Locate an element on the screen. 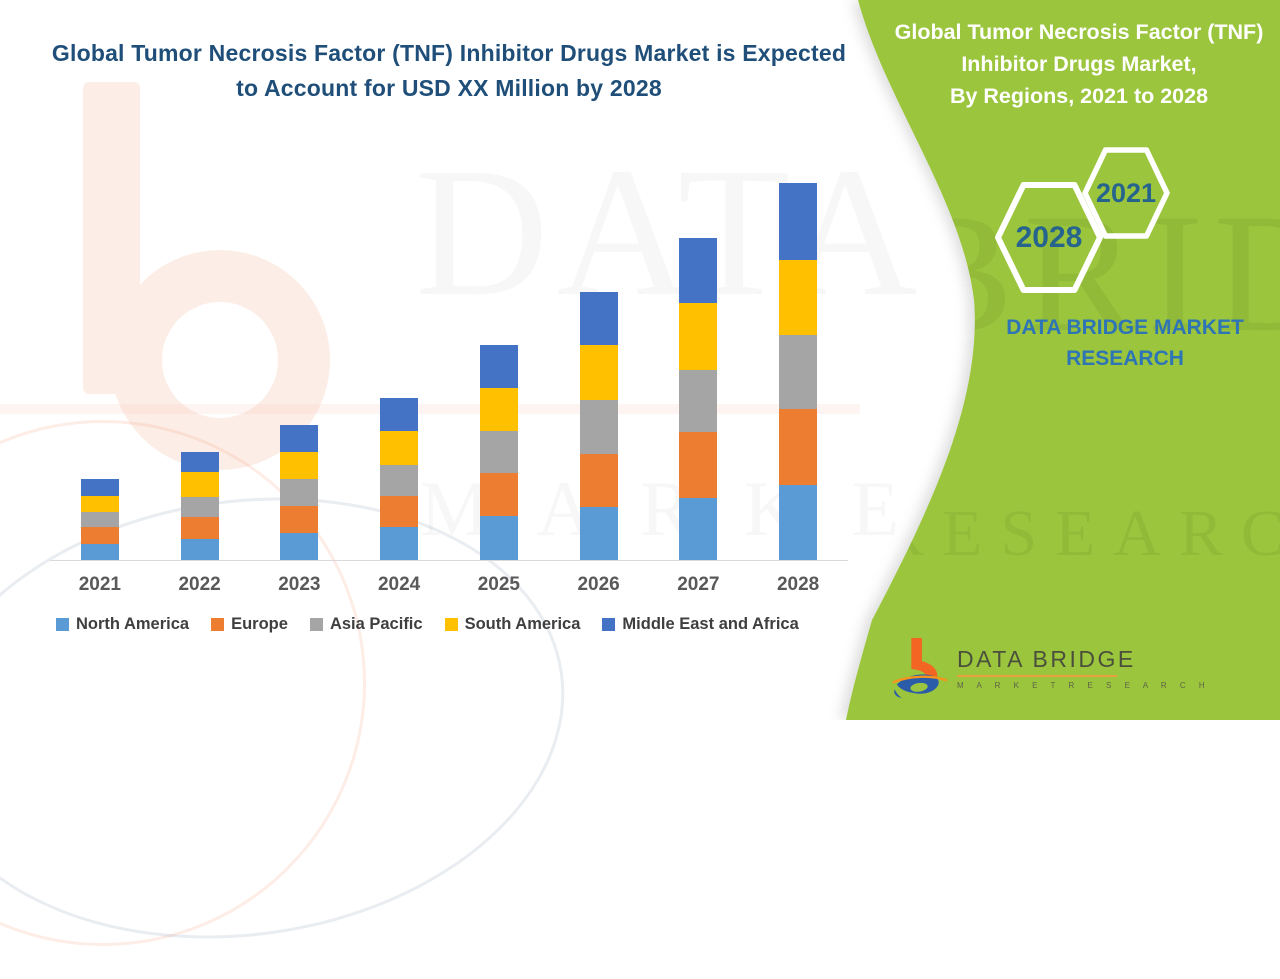  x-axis-line is located at coordinates (449, 560).